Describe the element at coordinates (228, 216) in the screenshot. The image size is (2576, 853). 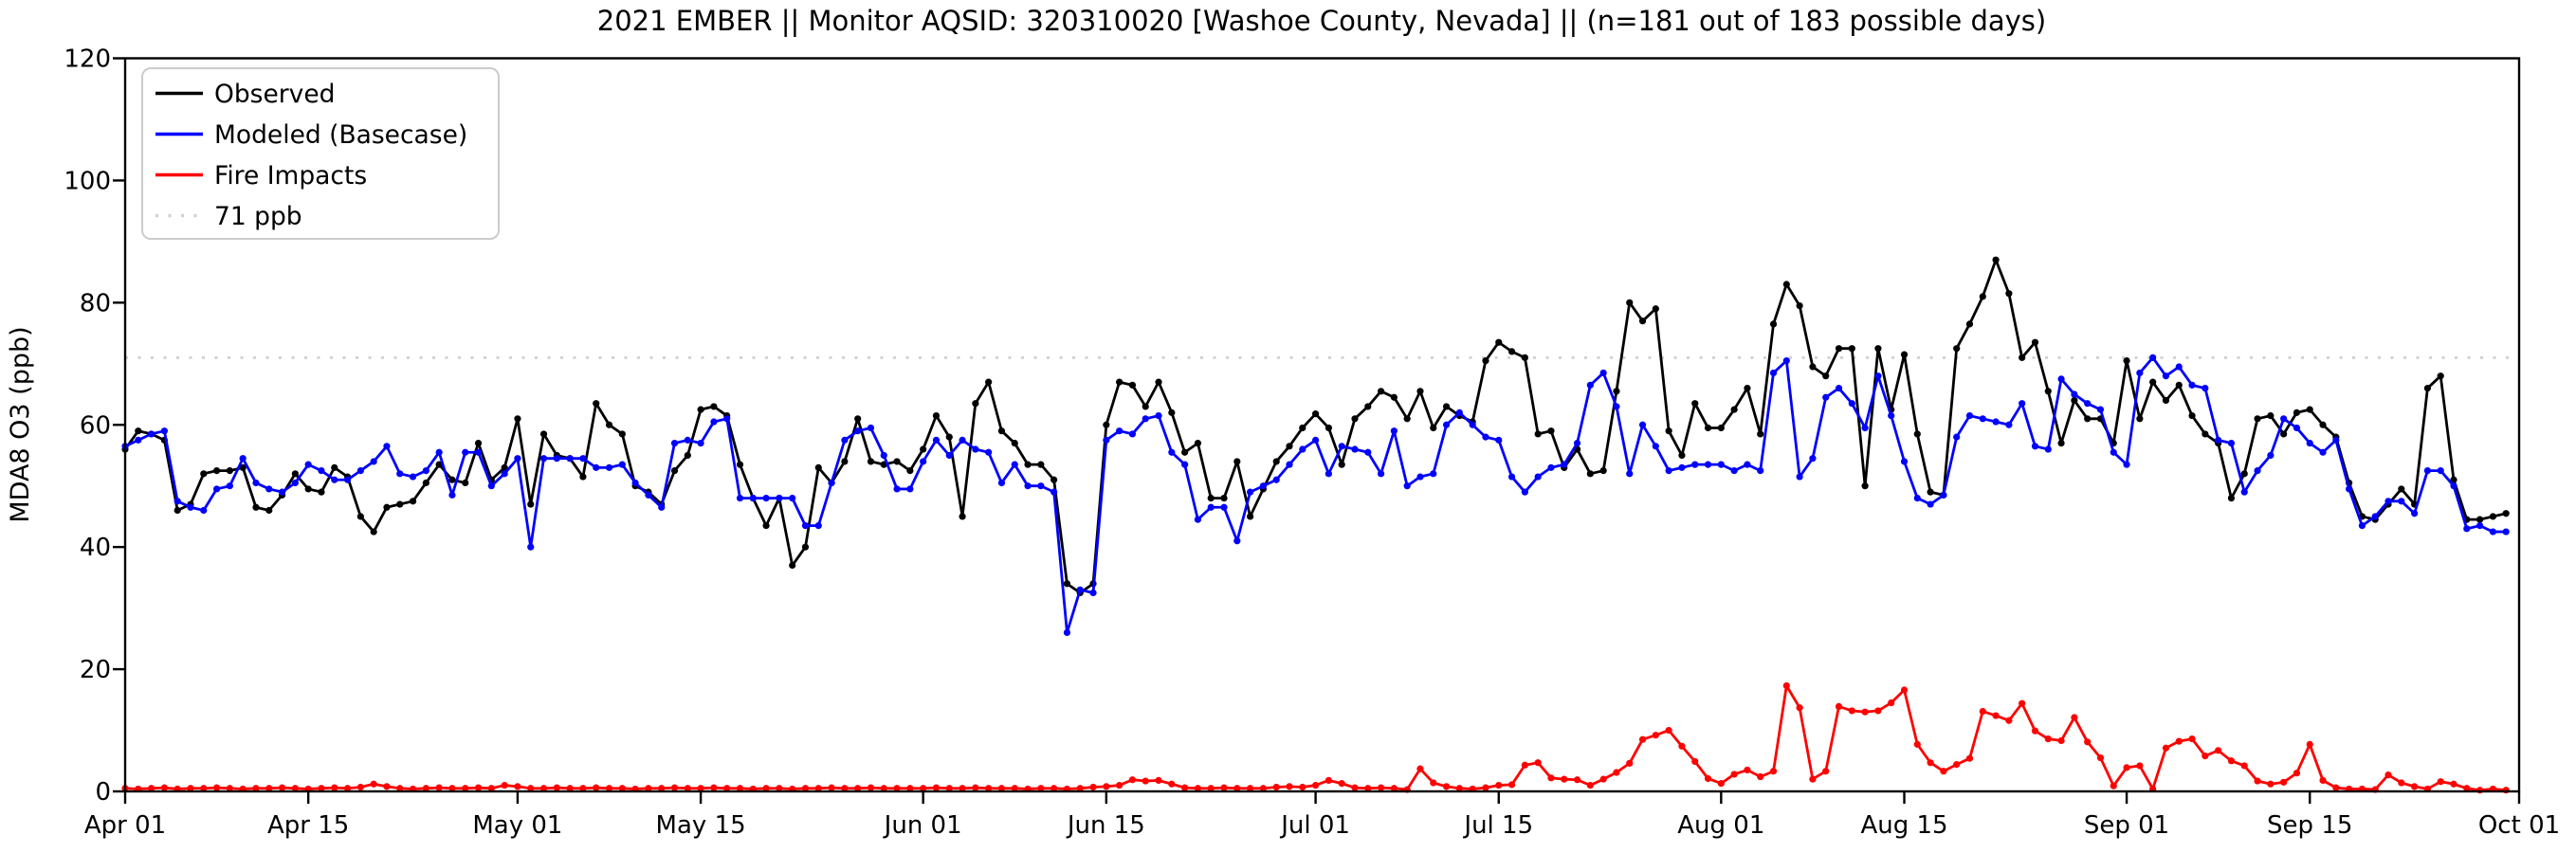
I see `legend-item: 71 ppb` at that location.